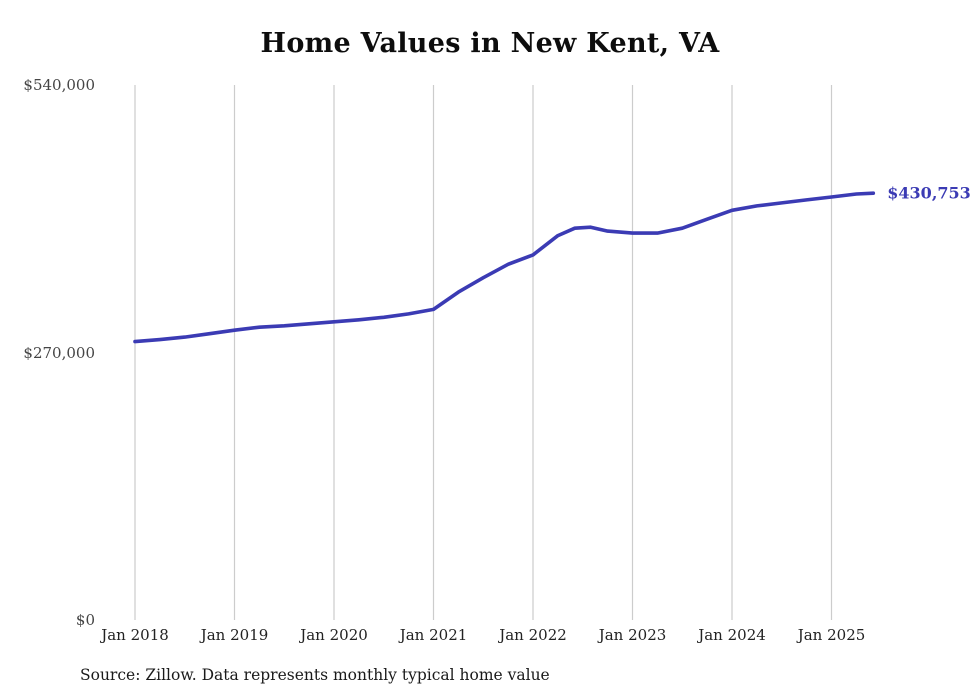 This screenshot has height=699, width=980. I want to click on x-tick-label: Jan 2024, so click(732, 635).